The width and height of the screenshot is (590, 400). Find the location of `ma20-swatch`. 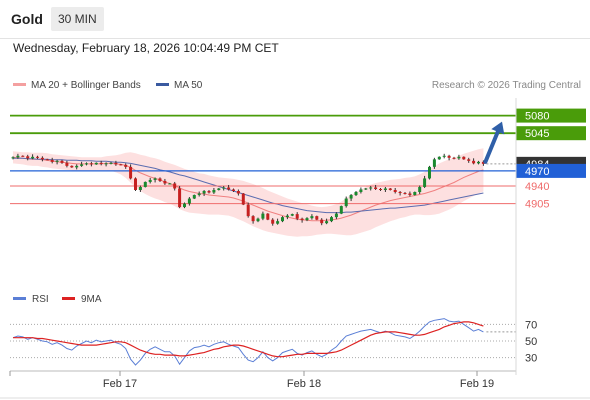

ma20-swatch is located at coordinates (19, 84).